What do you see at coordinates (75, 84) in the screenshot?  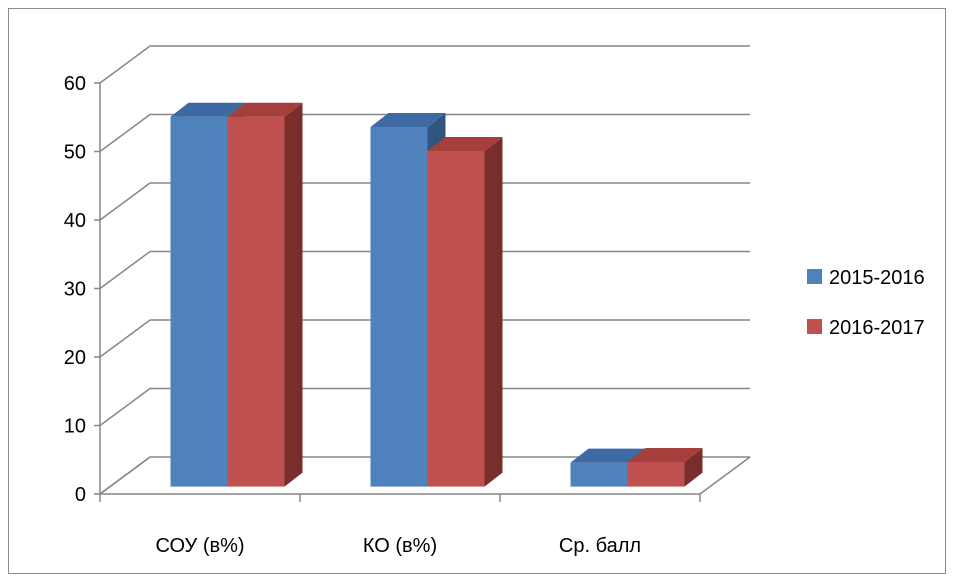 I see `y-tick-label: 60` at bounding box center [75, 84].